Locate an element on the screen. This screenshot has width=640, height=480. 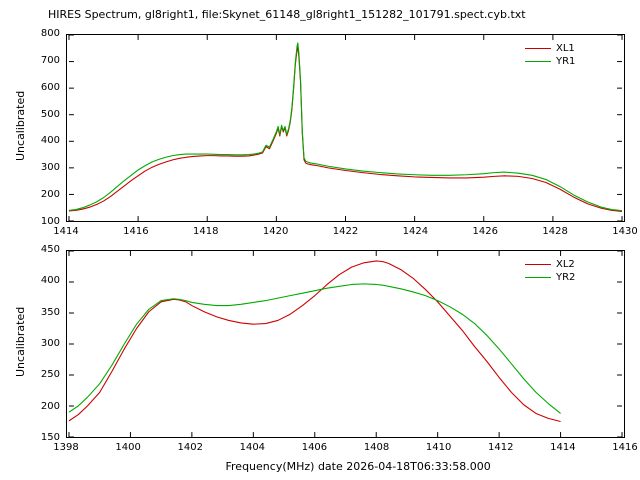
y-tick-label: 150 is located at coordinates (50, 437).